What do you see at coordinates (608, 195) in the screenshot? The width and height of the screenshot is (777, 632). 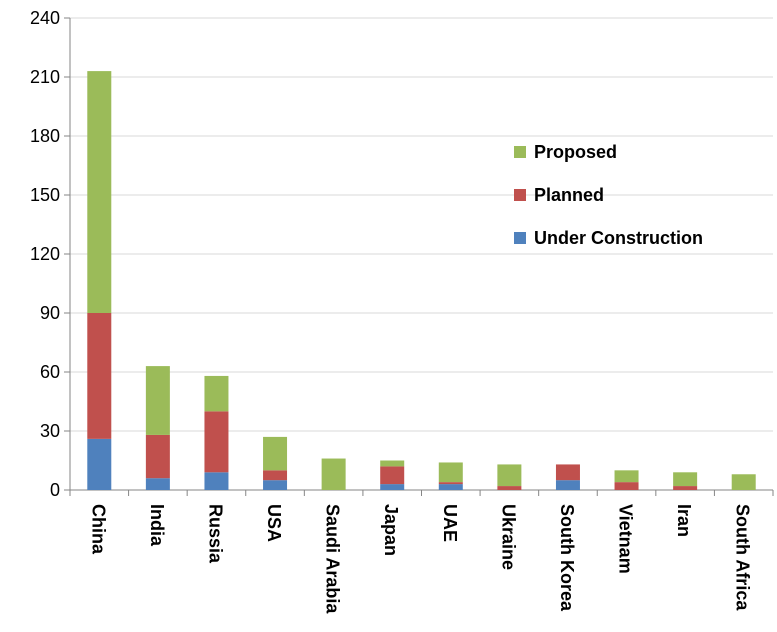 I see `legend: Proposed Planned Under Construction` at bounding box center [608, 195].